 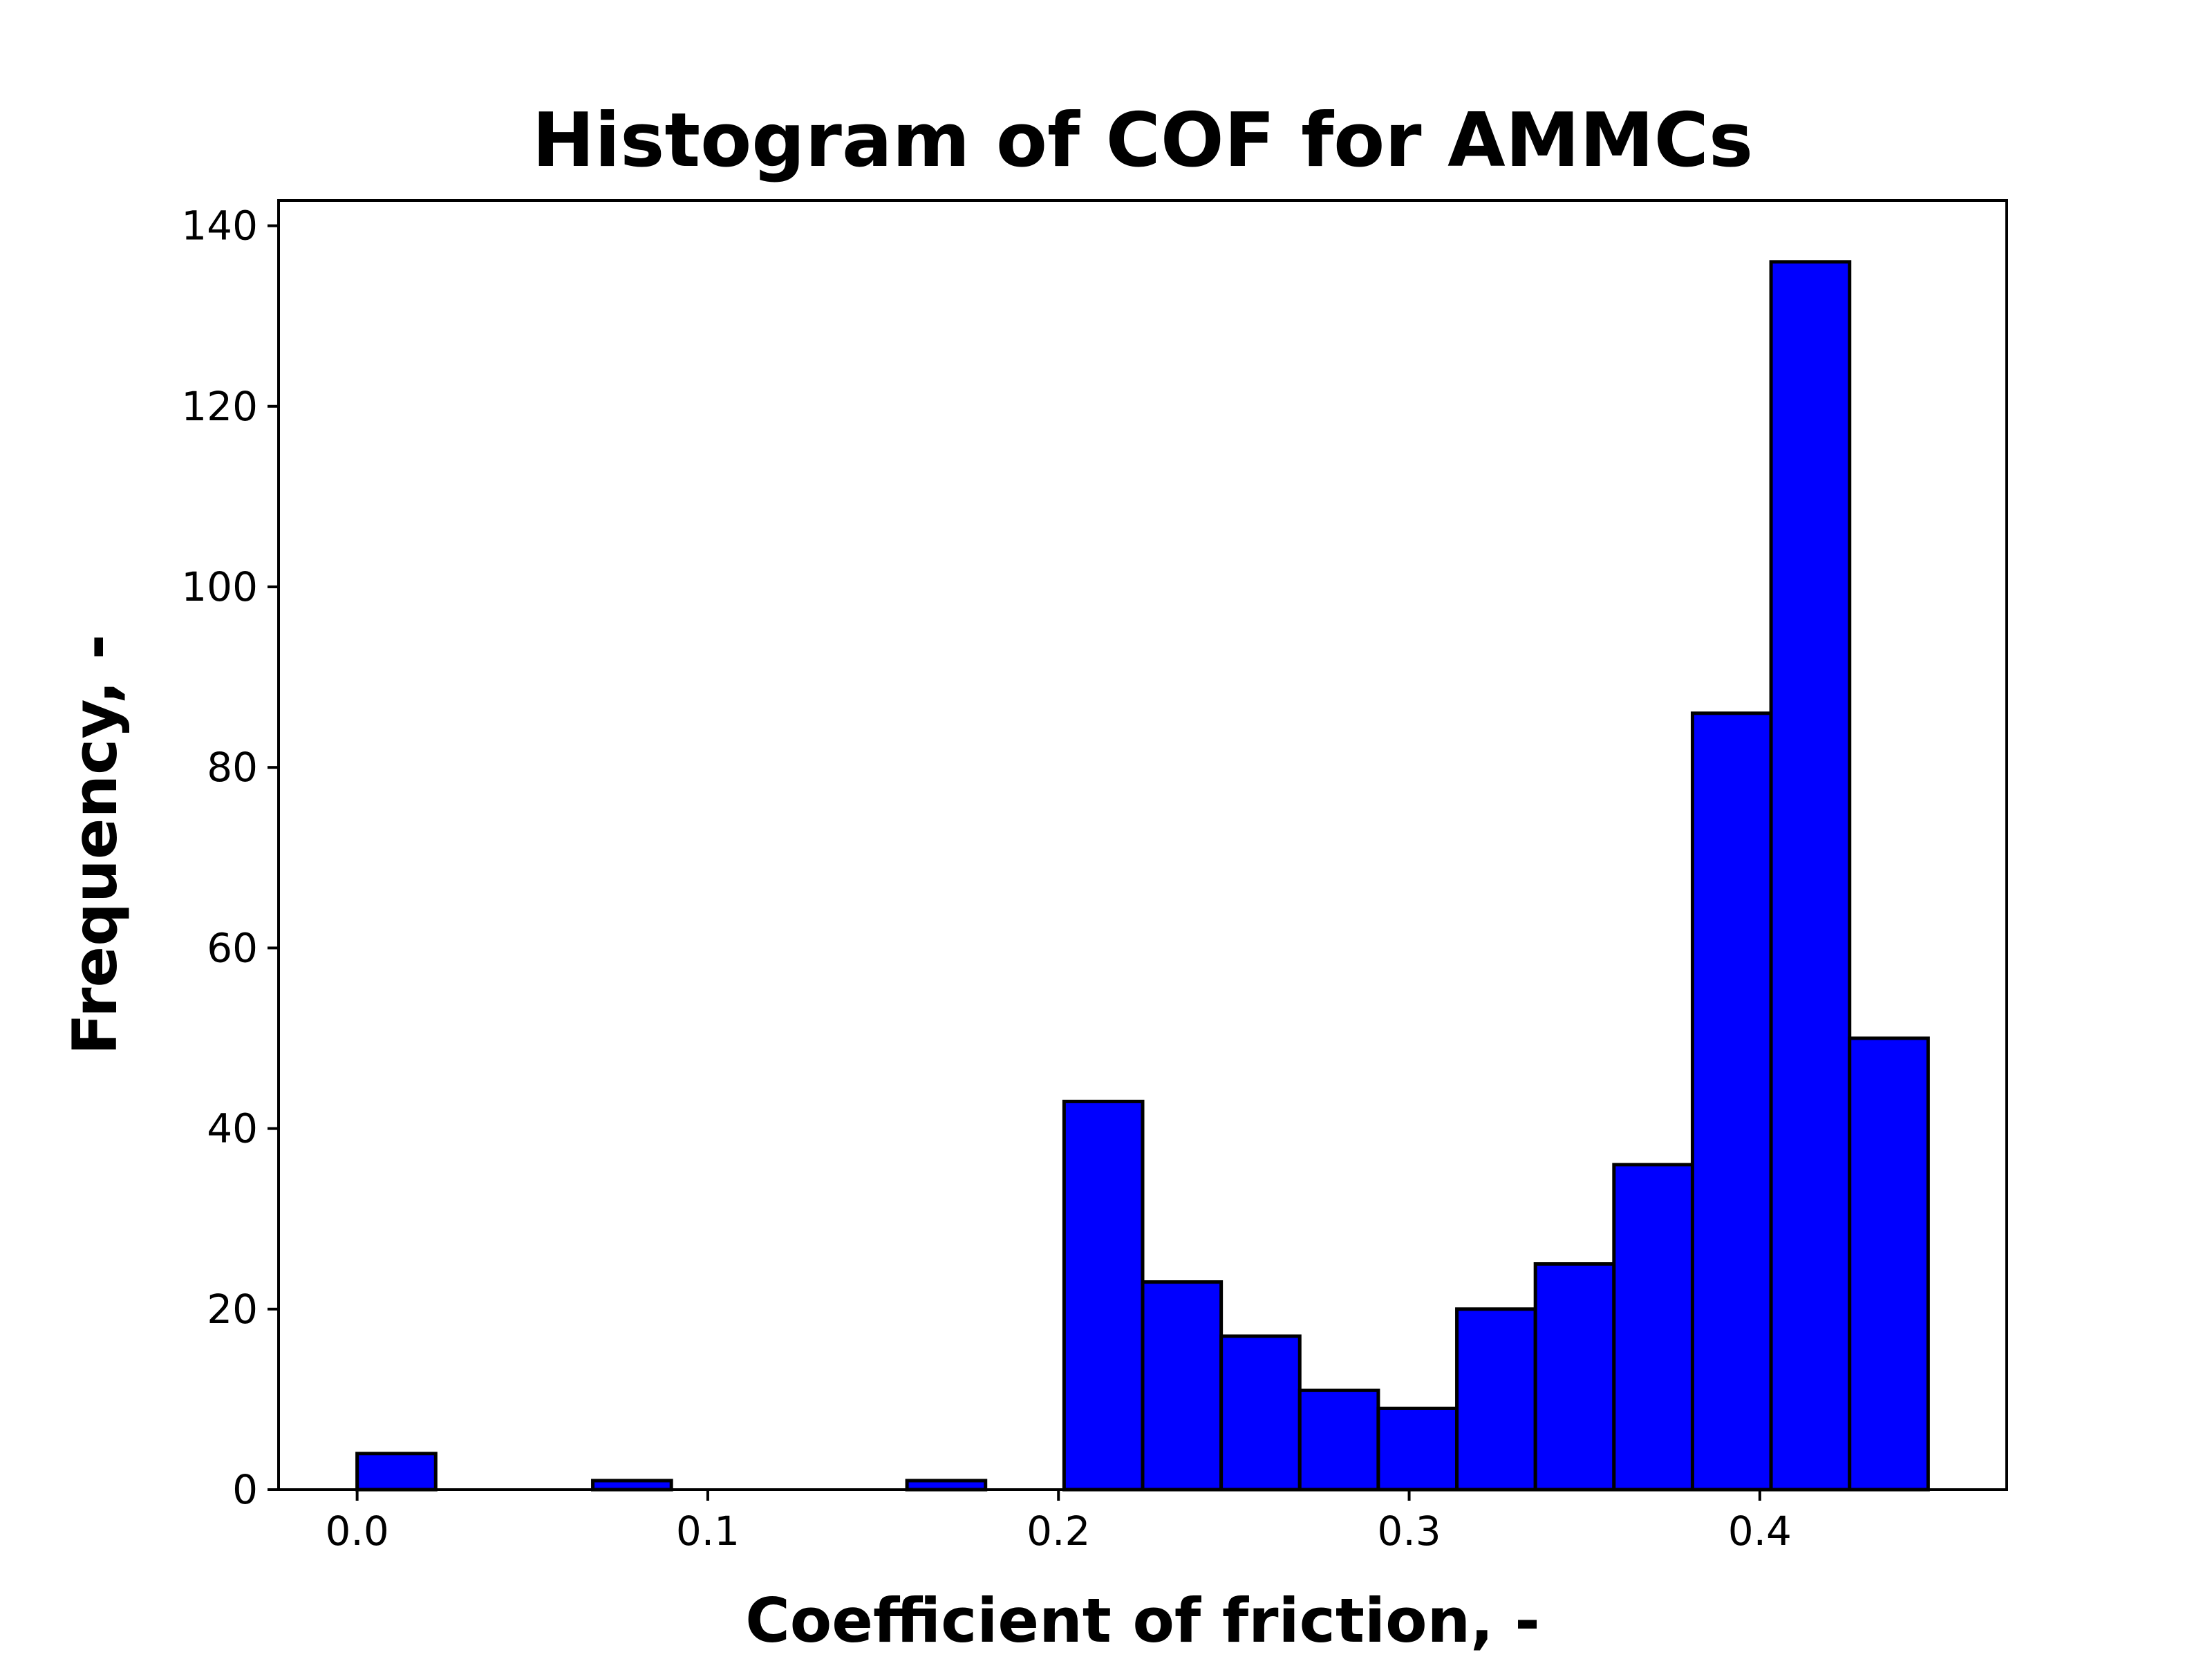 What do you see at coordinates (245, 1489) in the screenshot?
I see `y-tick-label: 0` at bounding box center [245, 1489].